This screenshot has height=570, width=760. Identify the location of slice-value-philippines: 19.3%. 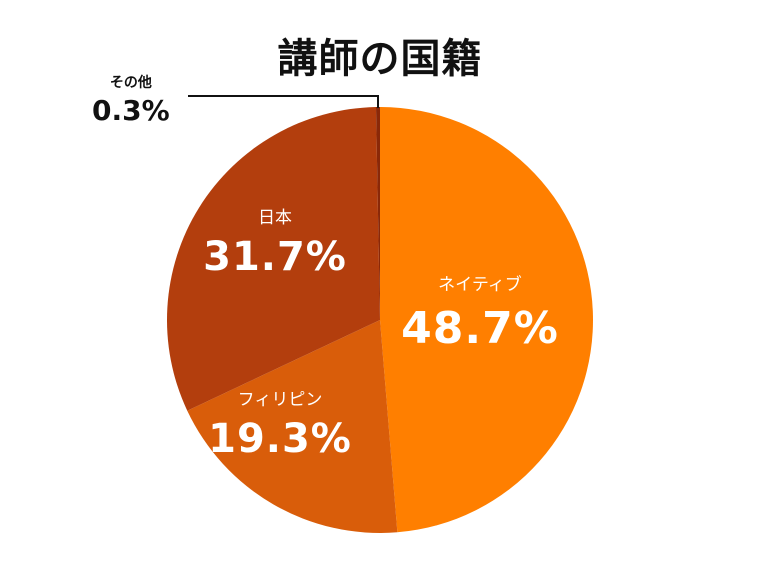
(280, 439).